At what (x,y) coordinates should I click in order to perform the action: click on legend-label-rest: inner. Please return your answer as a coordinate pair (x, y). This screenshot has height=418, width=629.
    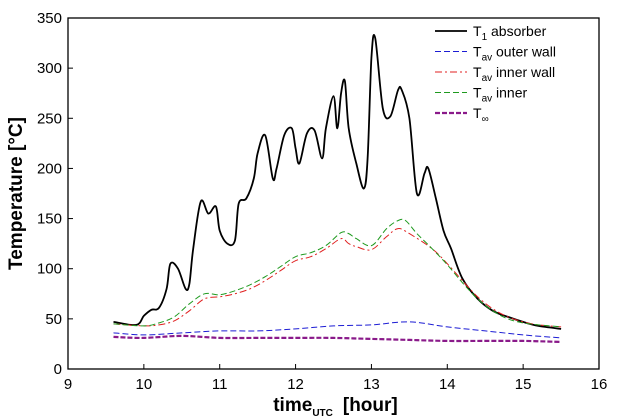
    Looking at the image, I should click on (509, 93).